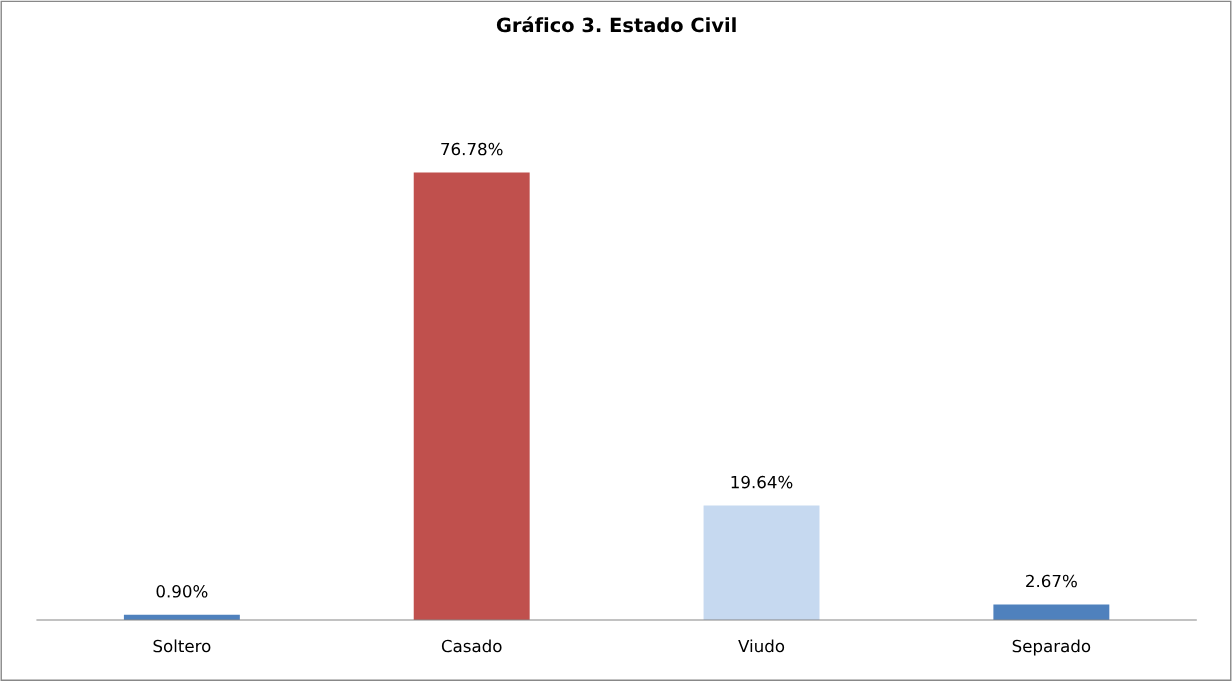 The height and width of the screenshot is (681, 1232). Describe the element at coordinates (1051, 647) in the screenshot. I see `x-tick-label: Separado` at that location.